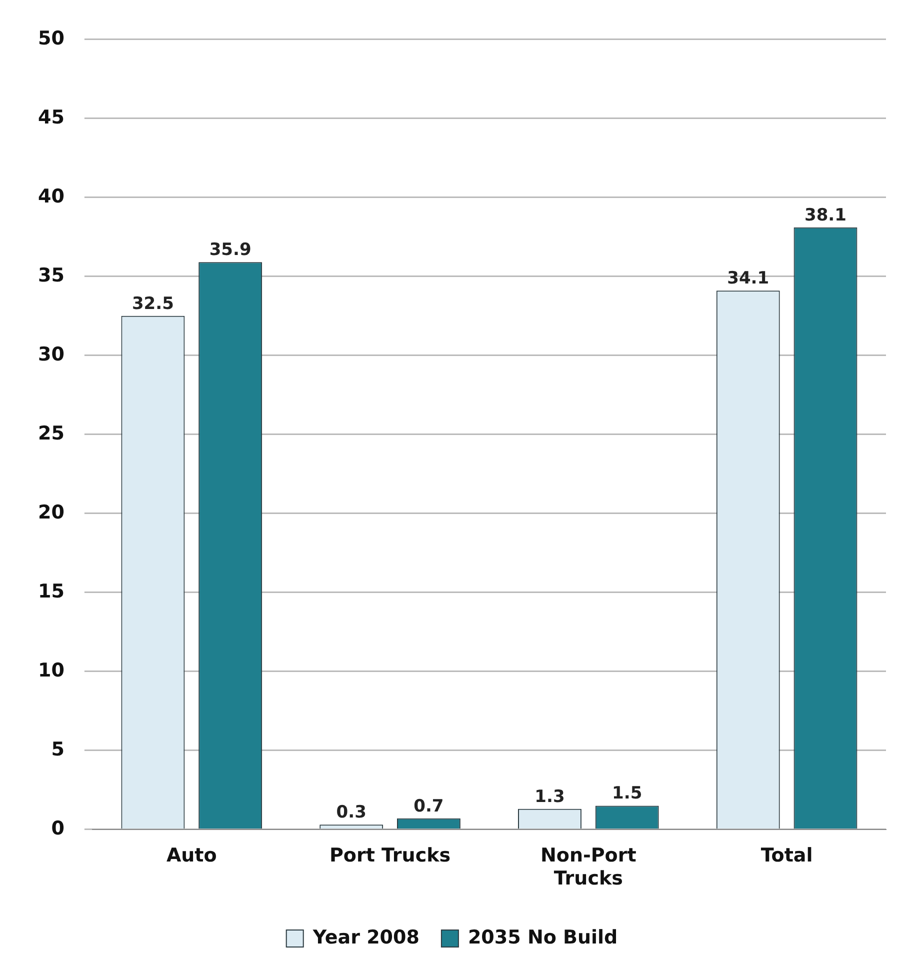  Describe the element at coordinates (390, 855) in the screenshot. I see `x-tick-label: Port Trucks` at that location.